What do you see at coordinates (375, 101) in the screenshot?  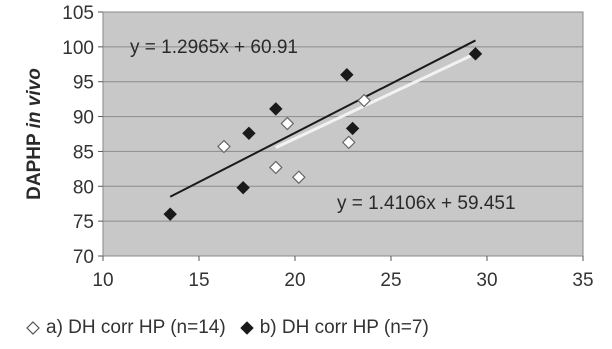 I see `trendline-a` at bounding box center [375, 101].